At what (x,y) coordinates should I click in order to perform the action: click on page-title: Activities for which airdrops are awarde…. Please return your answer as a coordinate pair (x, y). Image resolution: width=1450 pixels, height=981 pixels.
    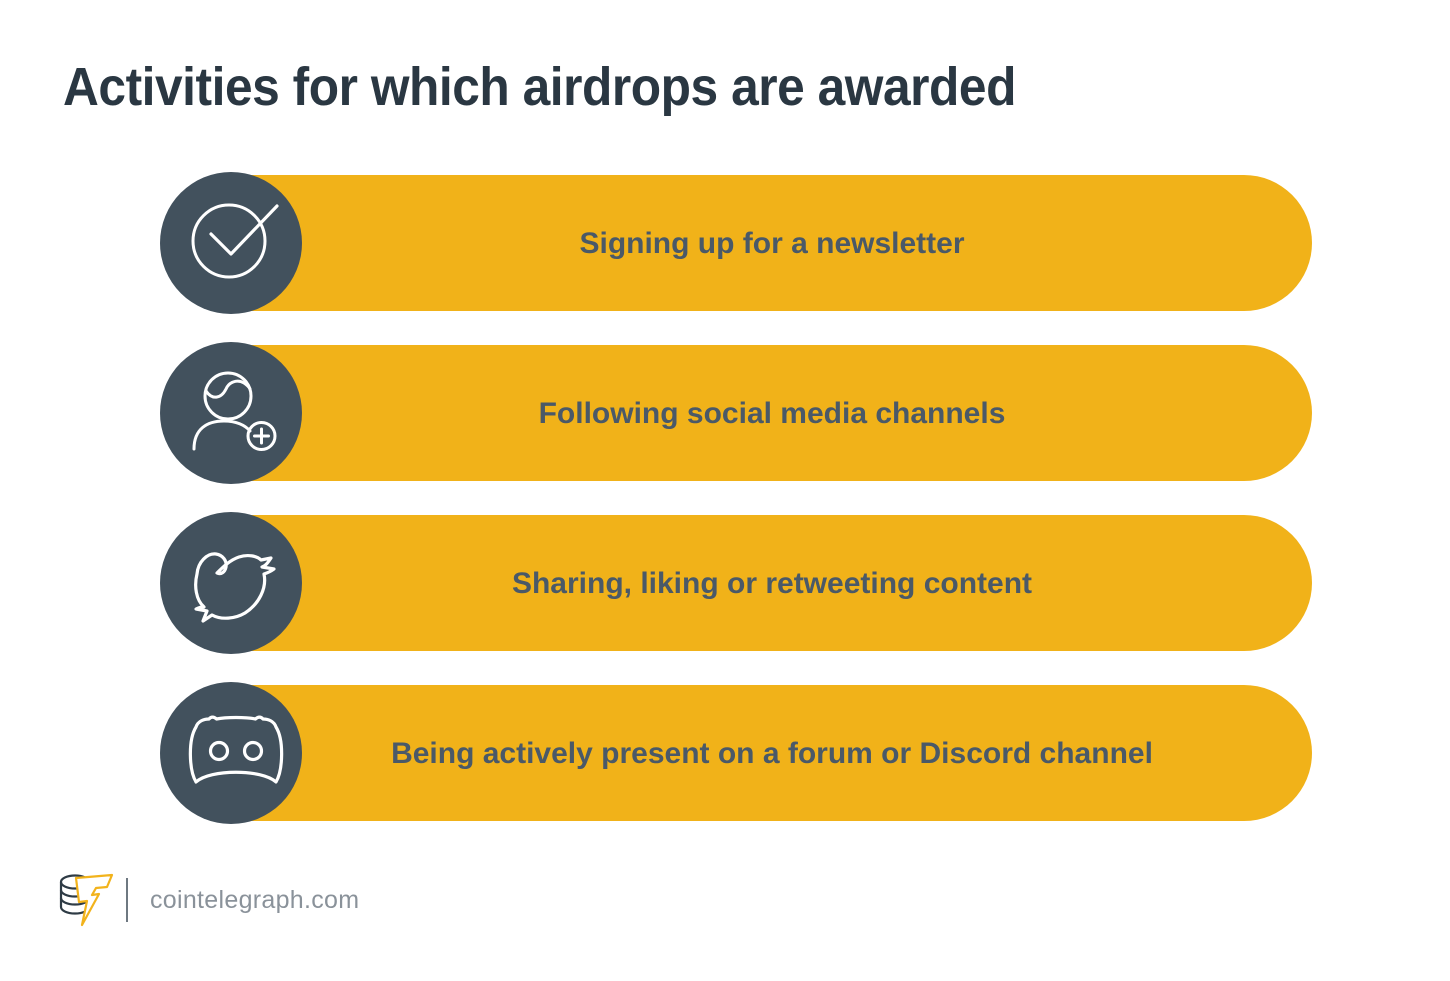
    Looking at the image, I should click on (539, 87).